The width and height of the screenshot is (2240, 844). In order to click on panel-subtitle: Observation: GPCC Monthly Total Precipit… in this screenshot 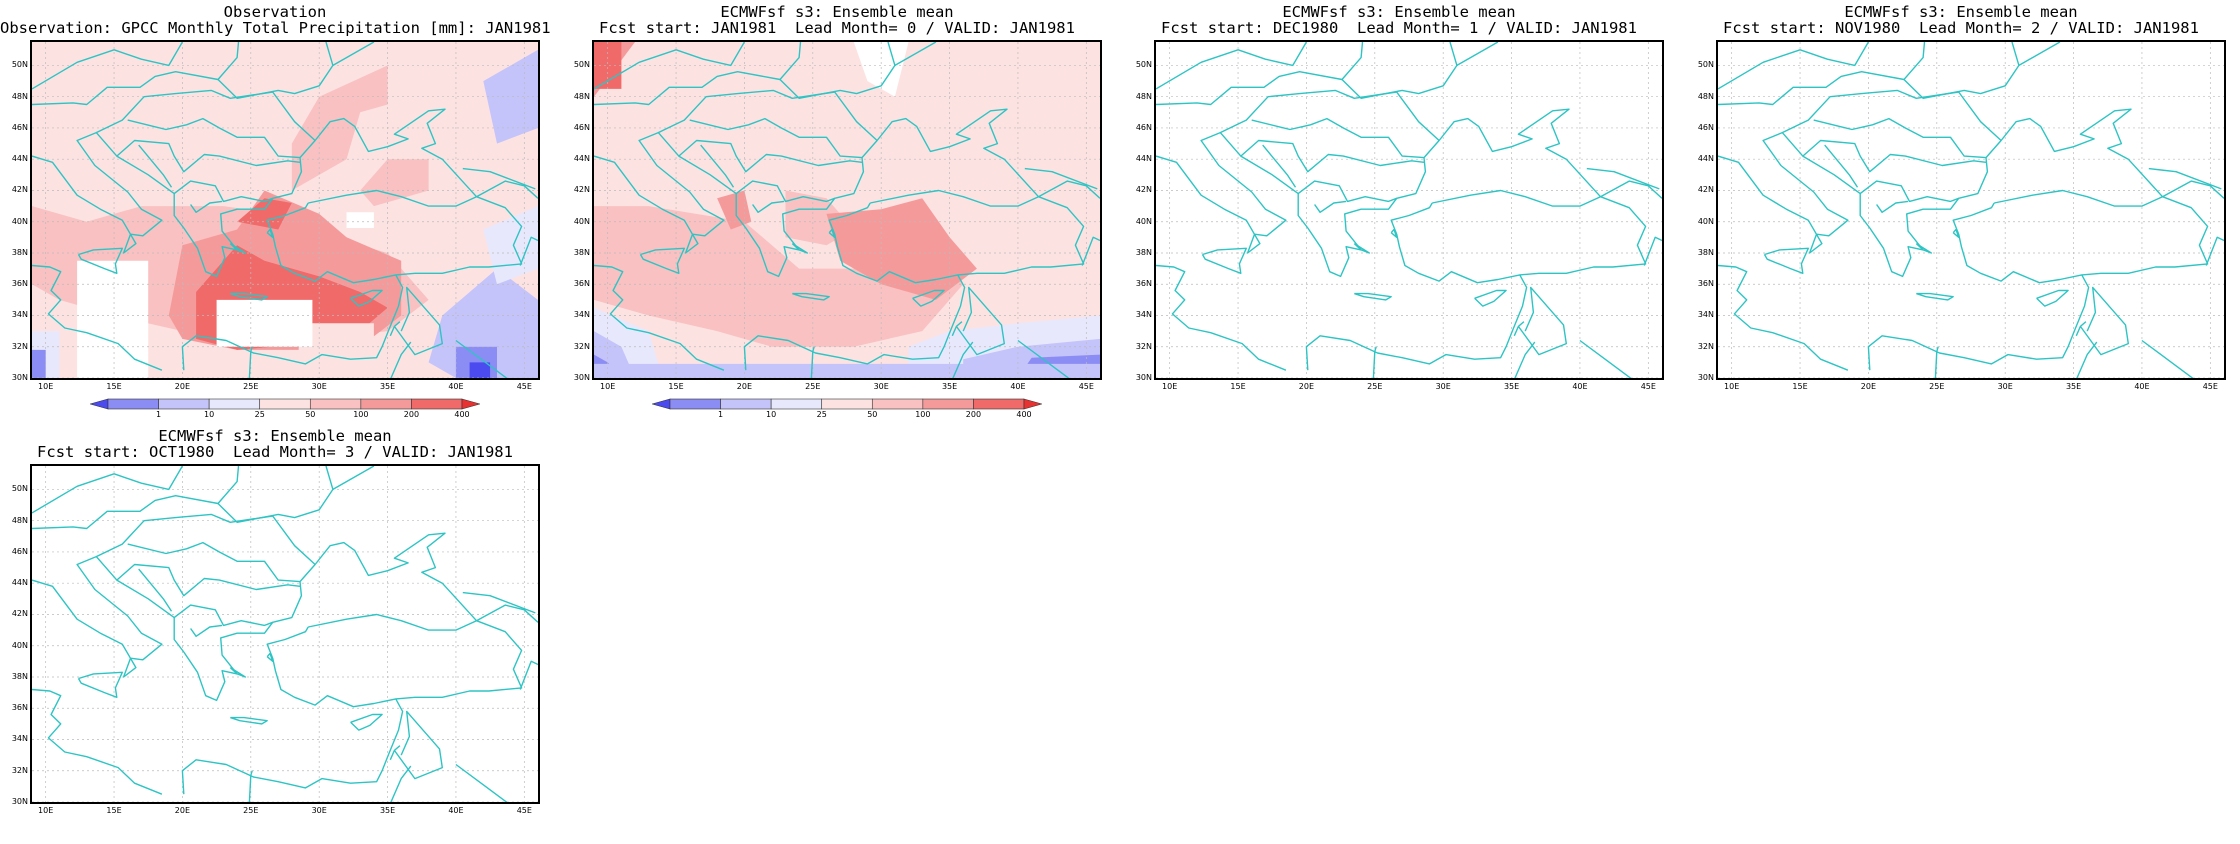, I will do `click(275, 28)`.